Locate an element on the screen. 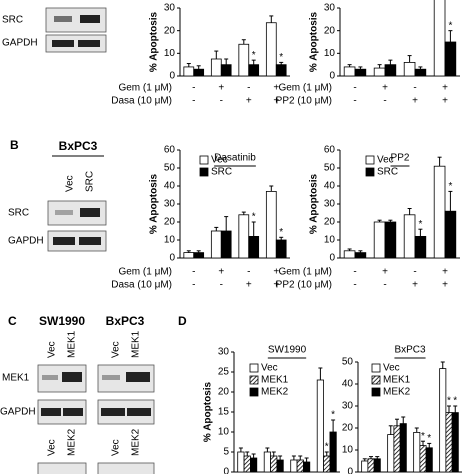  blot-row-label: GAPDH is located at coordinates (18, 412).